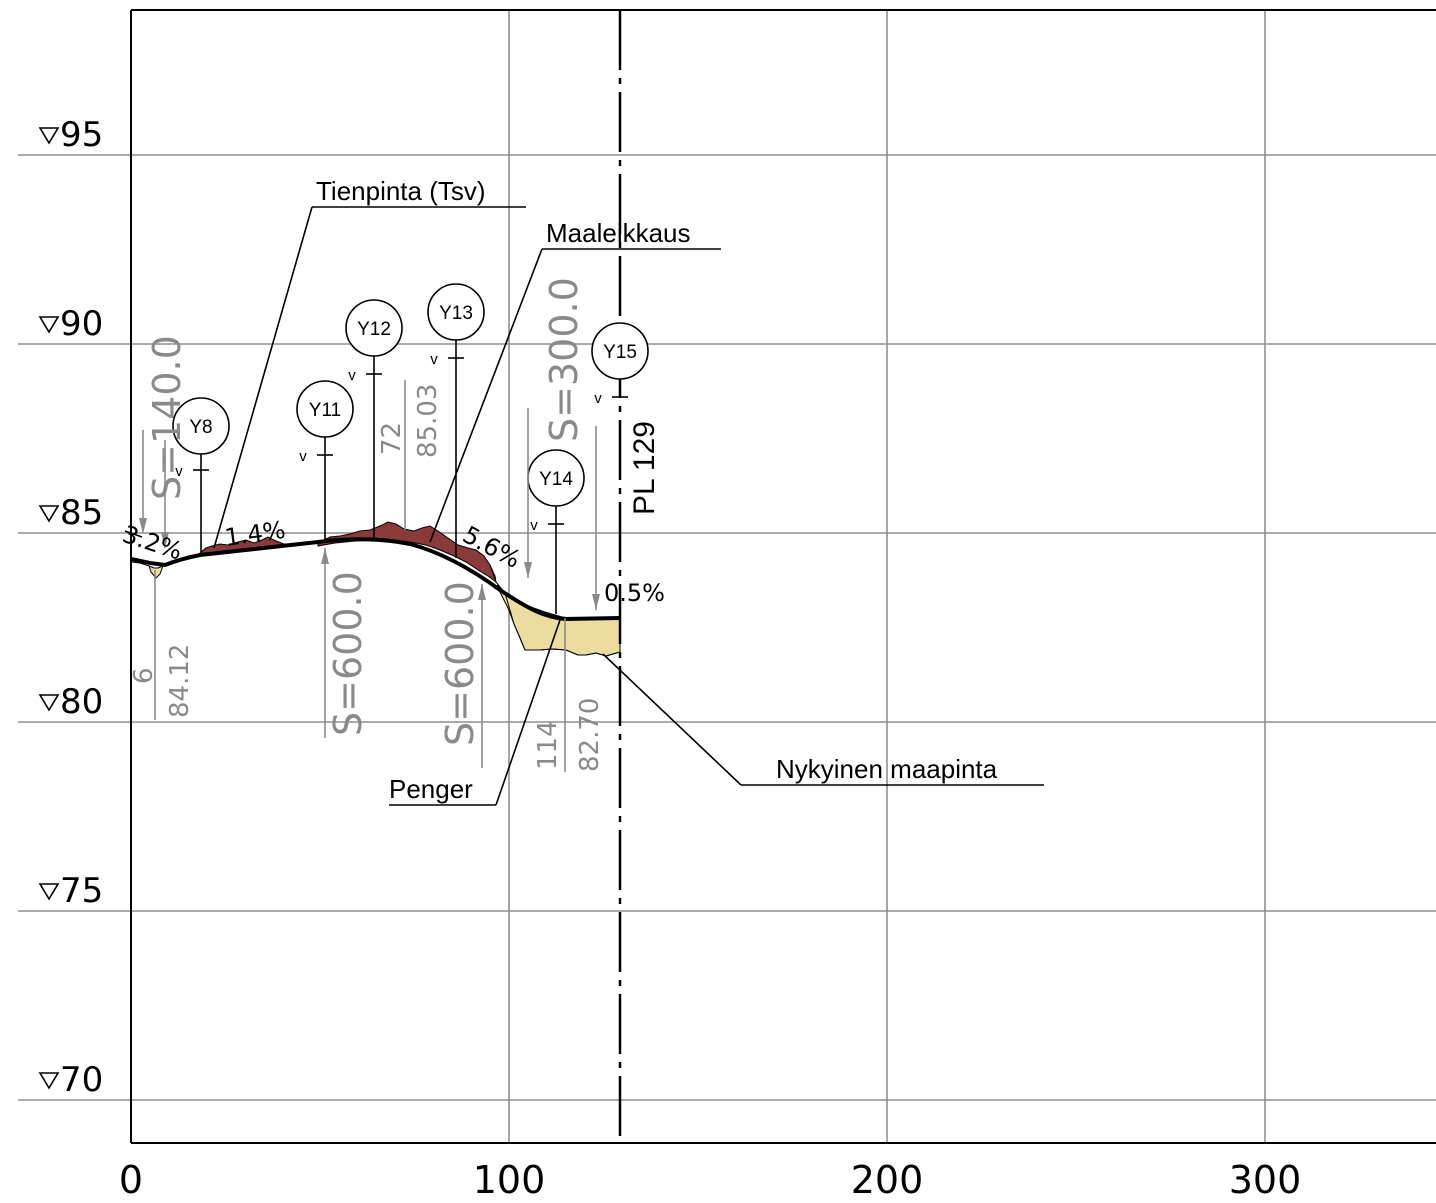 This screenshot has width=1436, height=1203. I want to click on point-y8: Y8 v, so click(201, 475).